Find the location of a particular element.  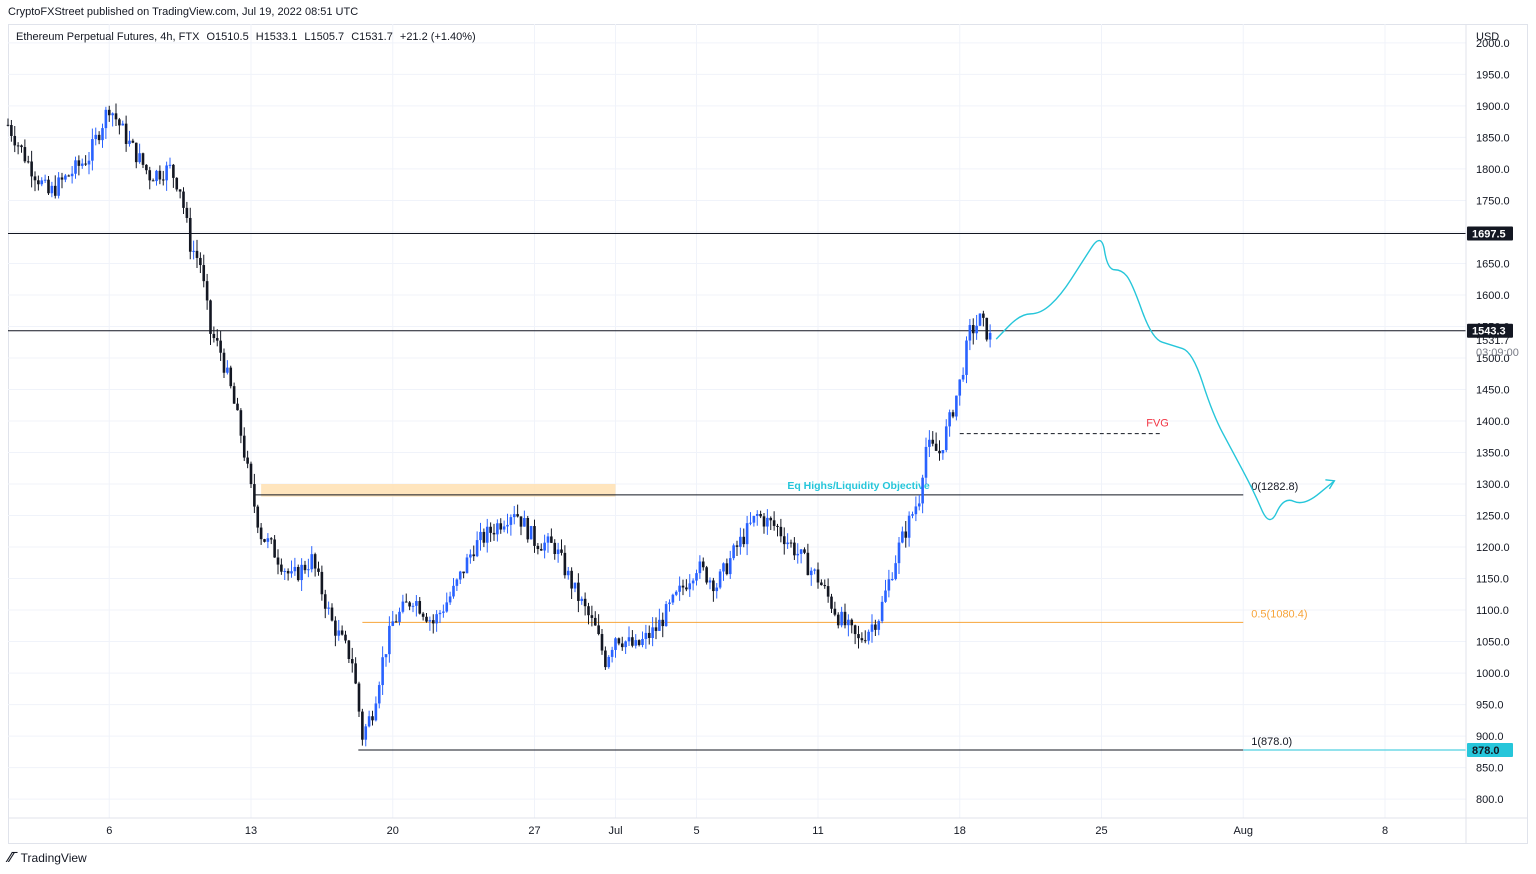

x-tick-label: 13 is located at coordinates (251, 831).